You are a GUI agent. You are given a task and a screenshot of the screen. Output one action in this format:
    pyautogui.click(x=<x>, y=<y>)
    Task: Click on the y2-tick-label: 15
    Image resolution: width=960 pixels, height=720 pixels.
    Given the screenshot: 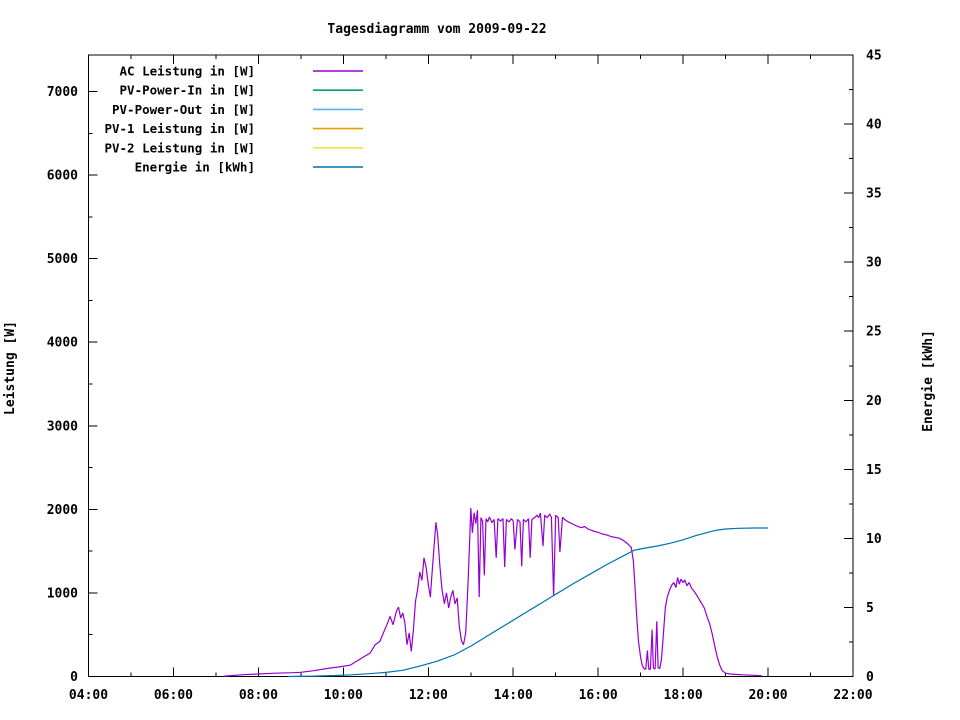 What is the action you would take?
    pyautogui.click(x=874, y=470)
    